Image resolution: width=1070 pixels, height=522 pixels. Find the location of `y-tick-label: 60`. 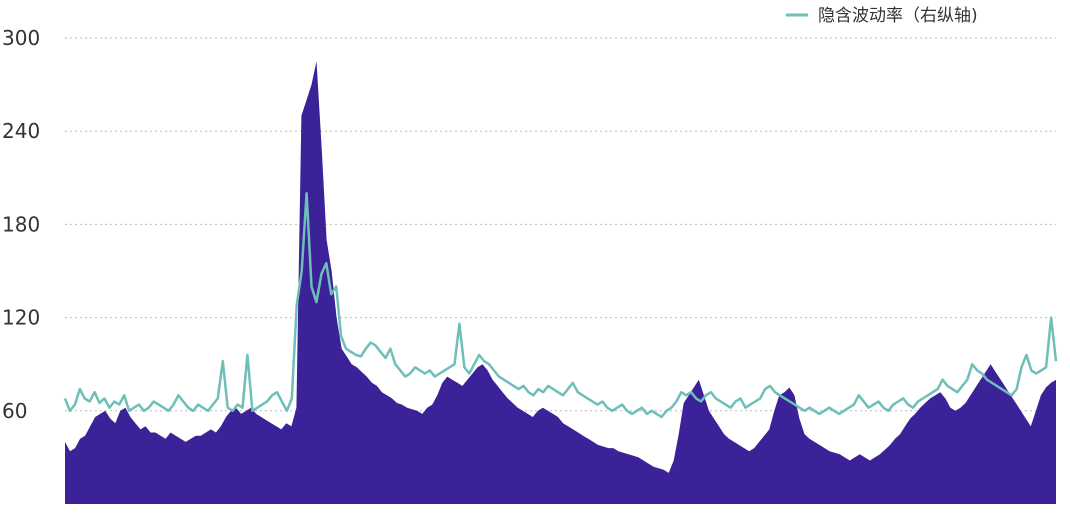

y-tick-label: 60 is located at coordinates (14, 411).